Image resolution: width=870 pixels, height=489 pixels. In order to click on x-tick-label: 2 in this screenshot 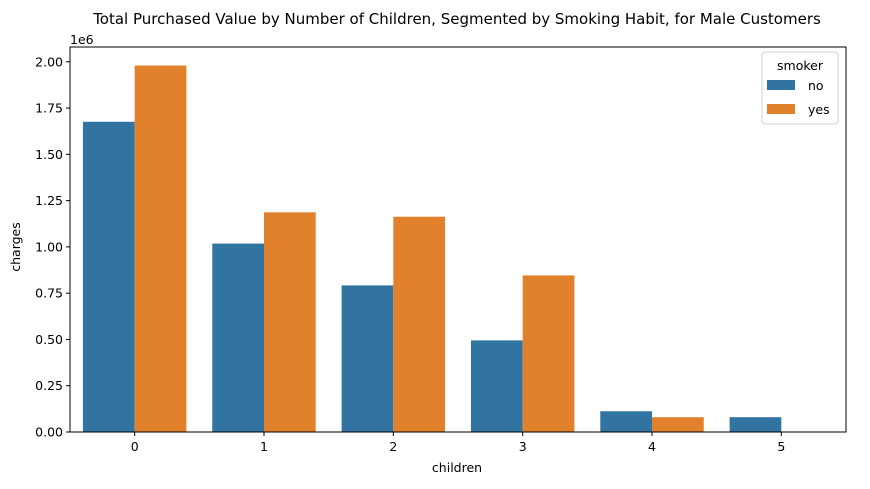, I will do `click(393, 446)`.